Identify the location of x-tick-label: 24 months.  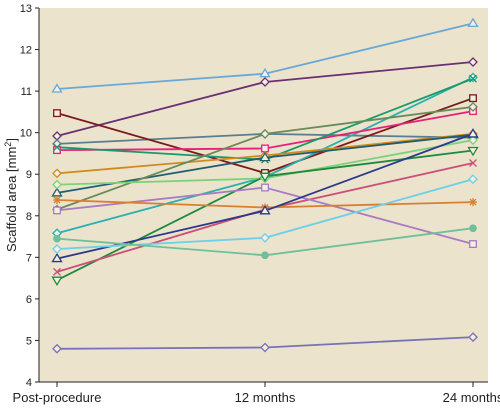
(471, 397).